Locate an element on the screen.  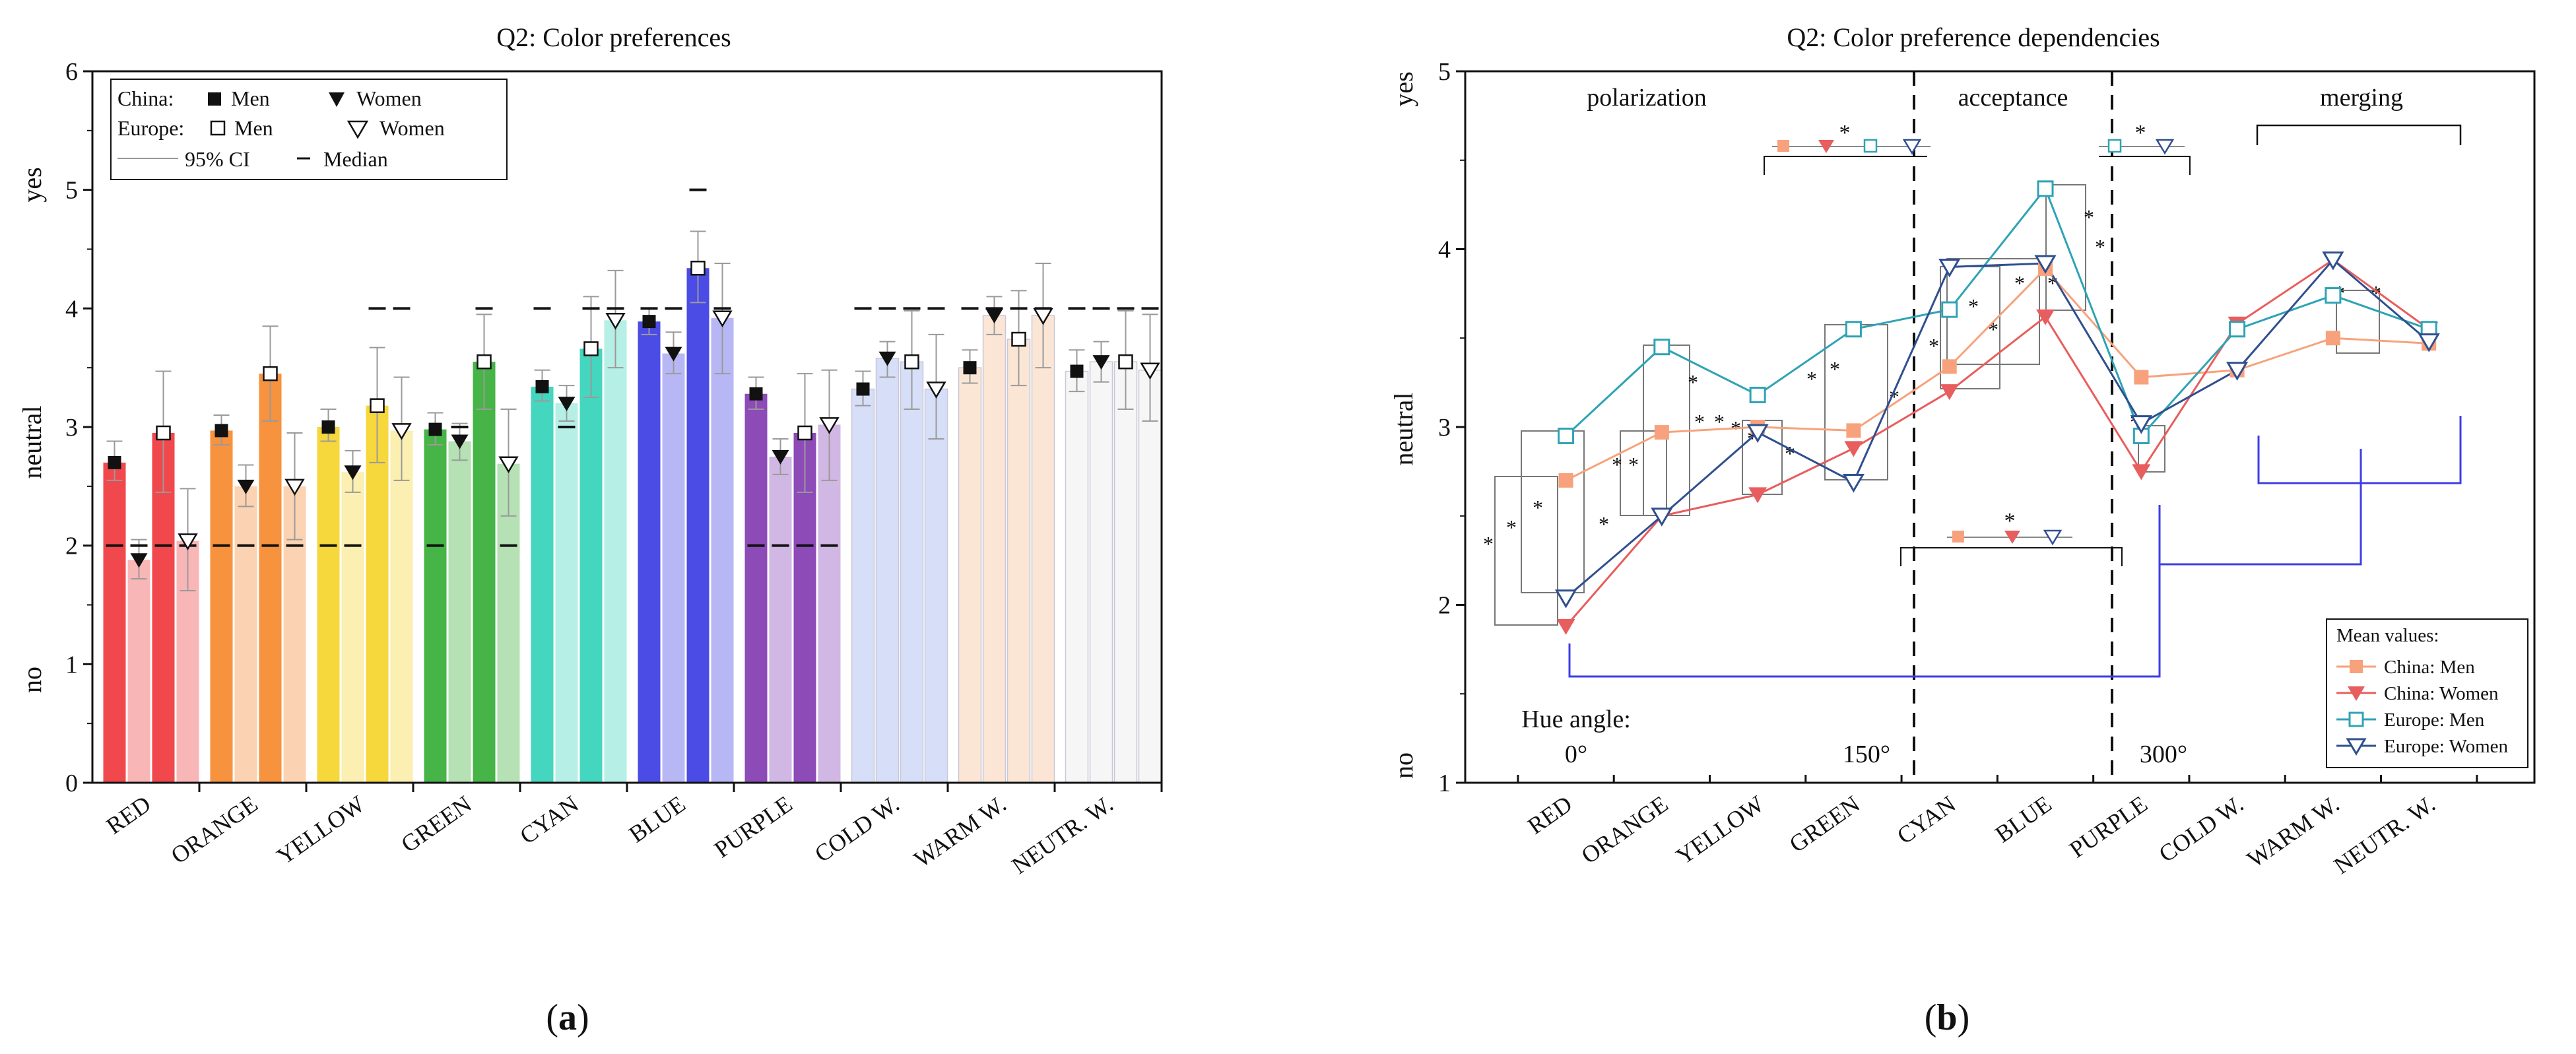
hue-tick-300: 300° is located at coordinates (2163, 754).